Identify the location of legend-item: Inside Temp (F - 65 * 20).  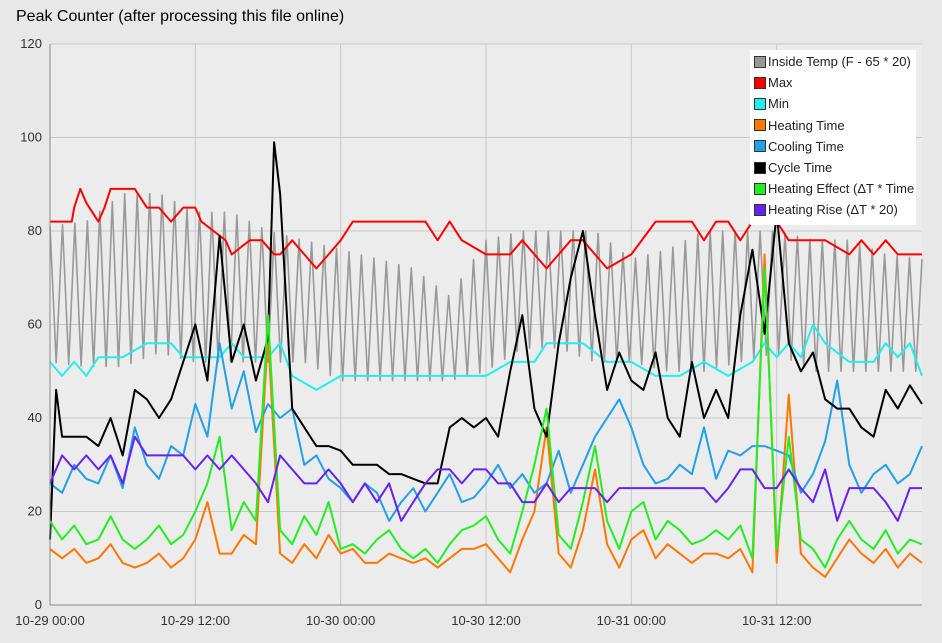
(834, 61).